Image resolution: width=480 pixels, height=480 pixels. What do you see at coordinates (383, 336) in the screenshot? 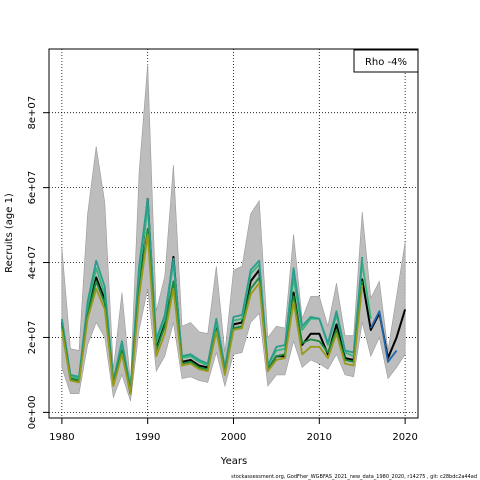
I see `series-line` at bounding box center [383, 336].